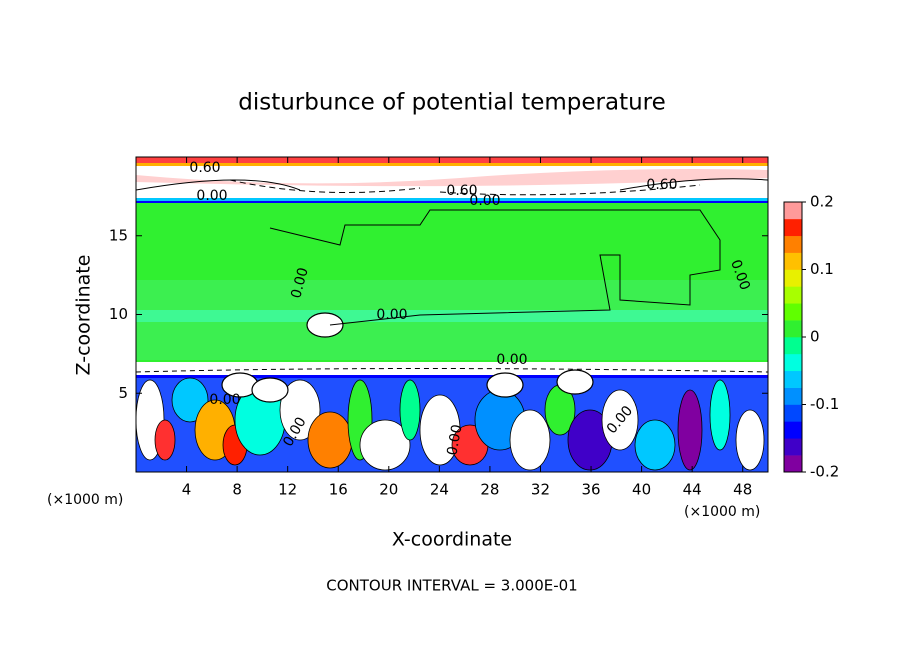 The width and height of the screenshot is (904, 658). Describe the element at coordinates (452, 540) in the screenshot. I see `x-axis-label: X-coordinate` at that location.